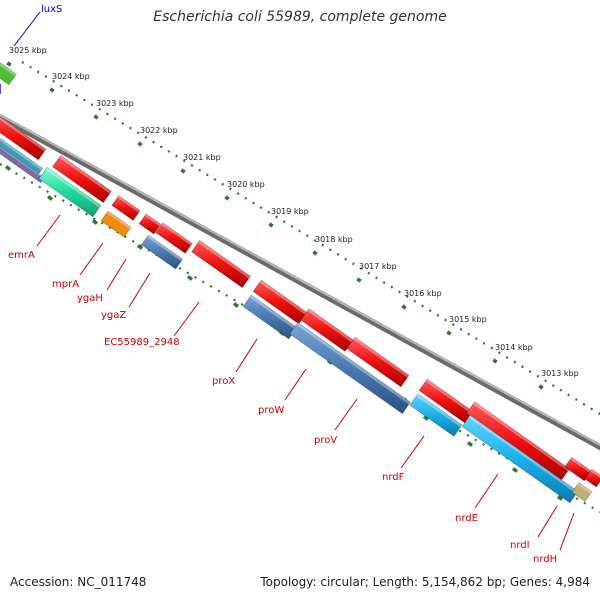 The width and height of the screenshot is (600, 600). Describe the element at coordinates (423, 293) in the screenshot. I see `kbp-label-3016-kbp: 3016 kbp` at that location.